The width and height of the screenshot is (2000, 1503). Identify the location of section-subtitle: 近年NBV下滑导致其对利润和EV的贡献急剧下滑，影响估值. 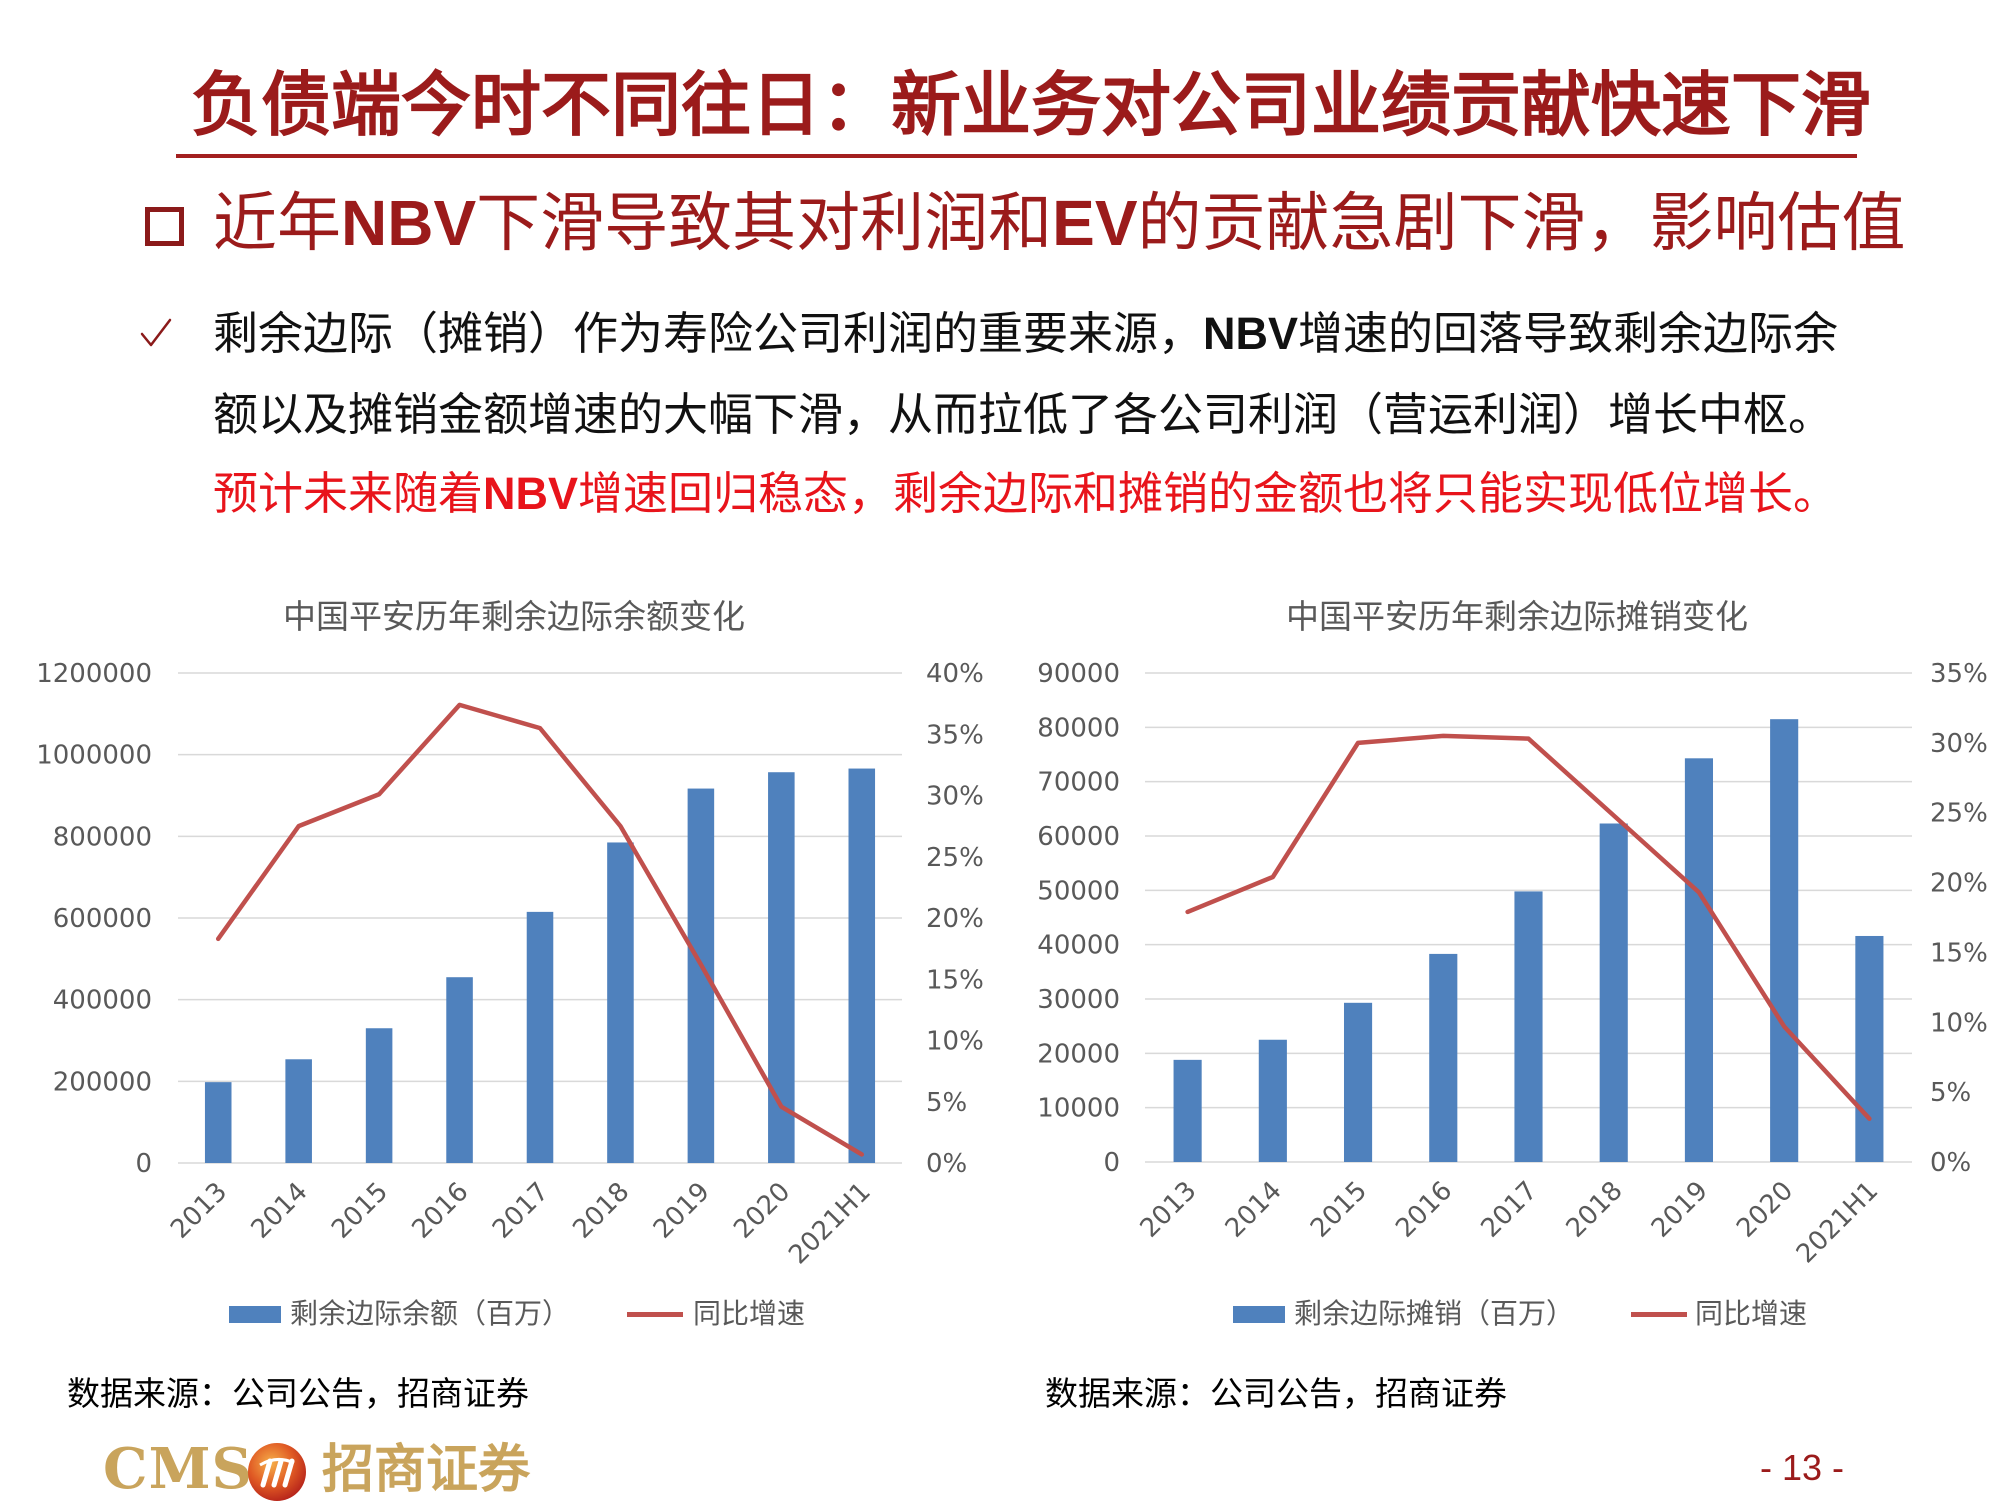
(1059, 223).